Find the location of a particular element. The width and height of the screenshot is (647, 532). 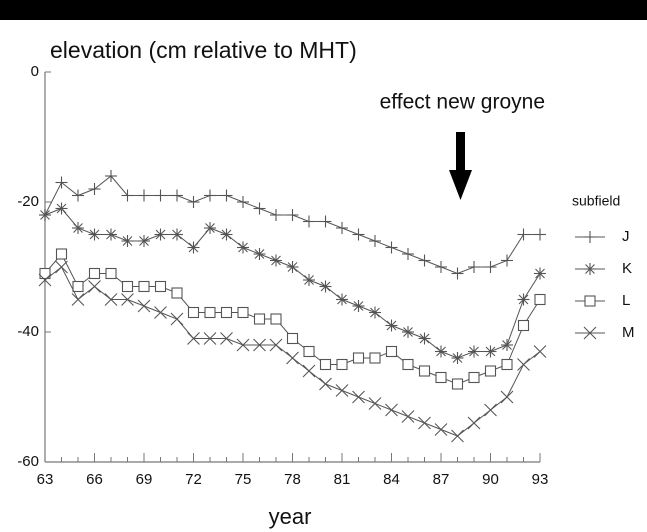

x-tick-label: 63 is located at coordinates (45, 479).